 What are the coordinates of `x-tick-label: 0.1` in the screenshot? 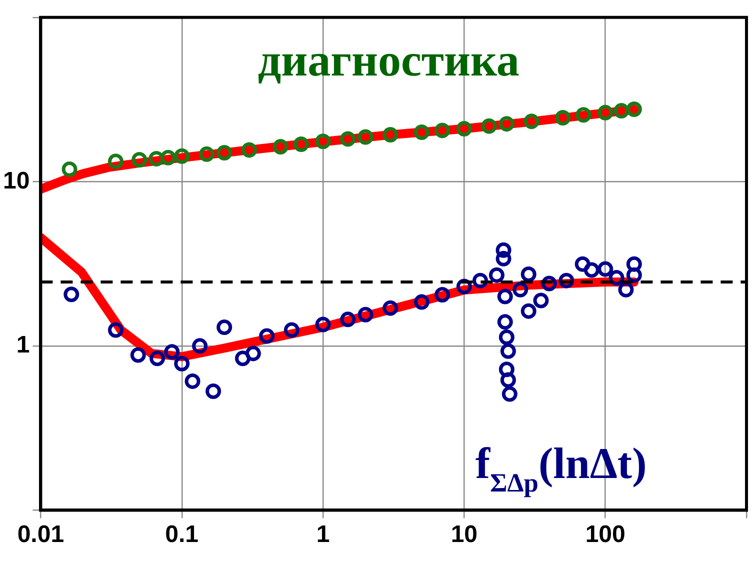 It's located at (182, 534).